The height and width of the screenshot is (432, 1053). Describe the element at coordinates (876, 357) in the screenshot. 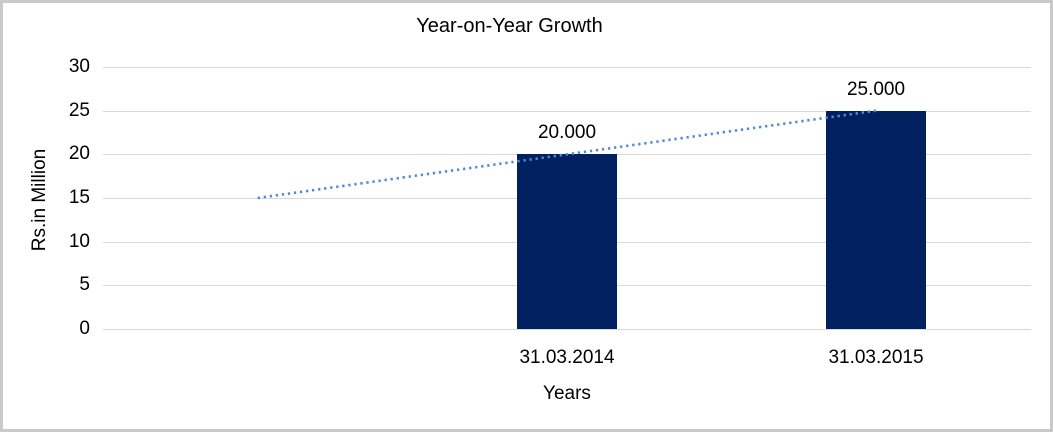

I see `x-category-label: 31.03.2015` at that location.